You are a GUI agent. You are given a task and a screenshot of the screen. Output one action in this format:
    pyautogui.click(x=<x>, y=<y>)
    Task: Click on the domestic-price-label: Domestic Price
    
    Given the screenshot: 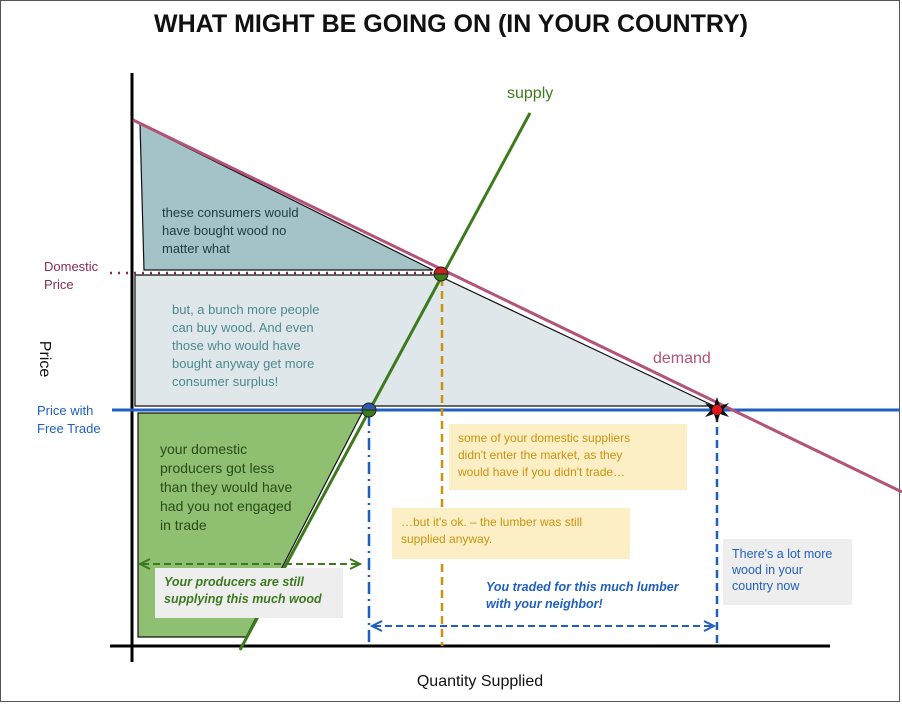 What is the action you would take?
    pyautogui.click(x=71, y=276)
    